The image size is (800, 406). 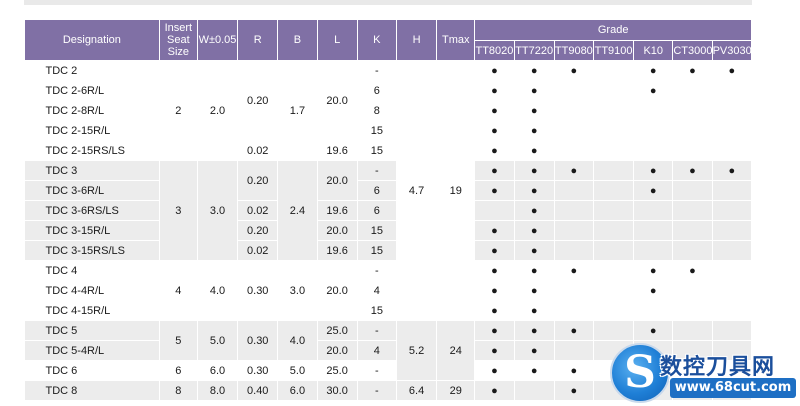 What do you see at coordinates (92, 350) in the screenshot?
I see `cell-designation: TDC 5-4R/L` at bounding box center [92, 350].